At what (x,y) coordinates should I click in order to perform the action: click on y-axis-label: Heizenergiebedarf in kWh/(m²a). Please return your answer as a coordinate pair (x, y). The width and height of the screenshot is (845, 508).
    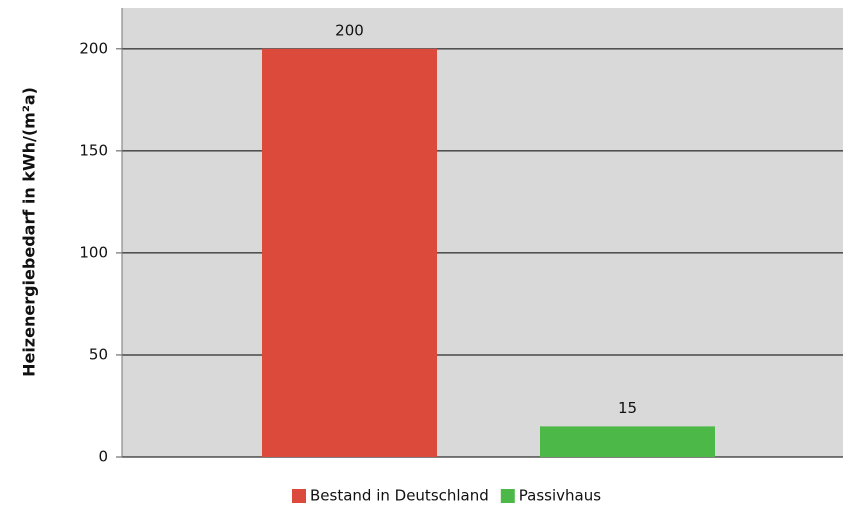
    Looking at the image, I should click on (29, 232).